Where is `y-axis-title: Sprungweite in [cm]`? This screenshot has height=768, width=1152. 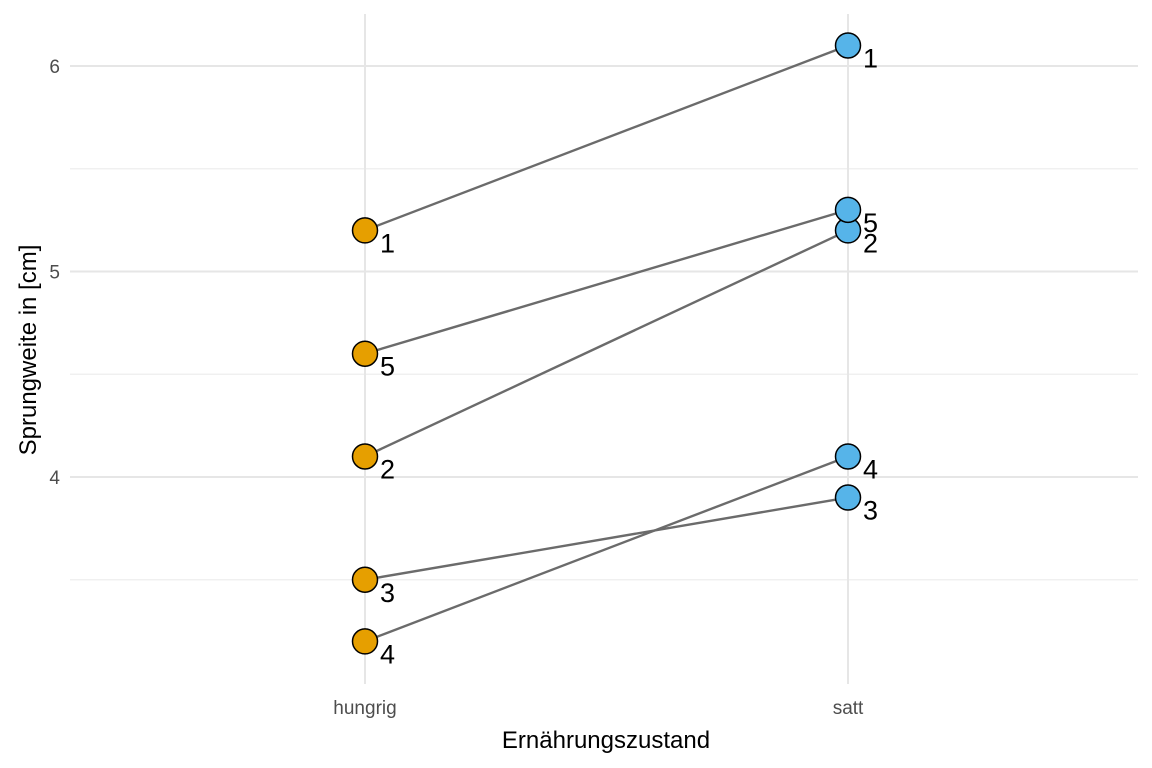 y-axis-title: Sprungweite in [cm] is located at coordinates (28, 350).